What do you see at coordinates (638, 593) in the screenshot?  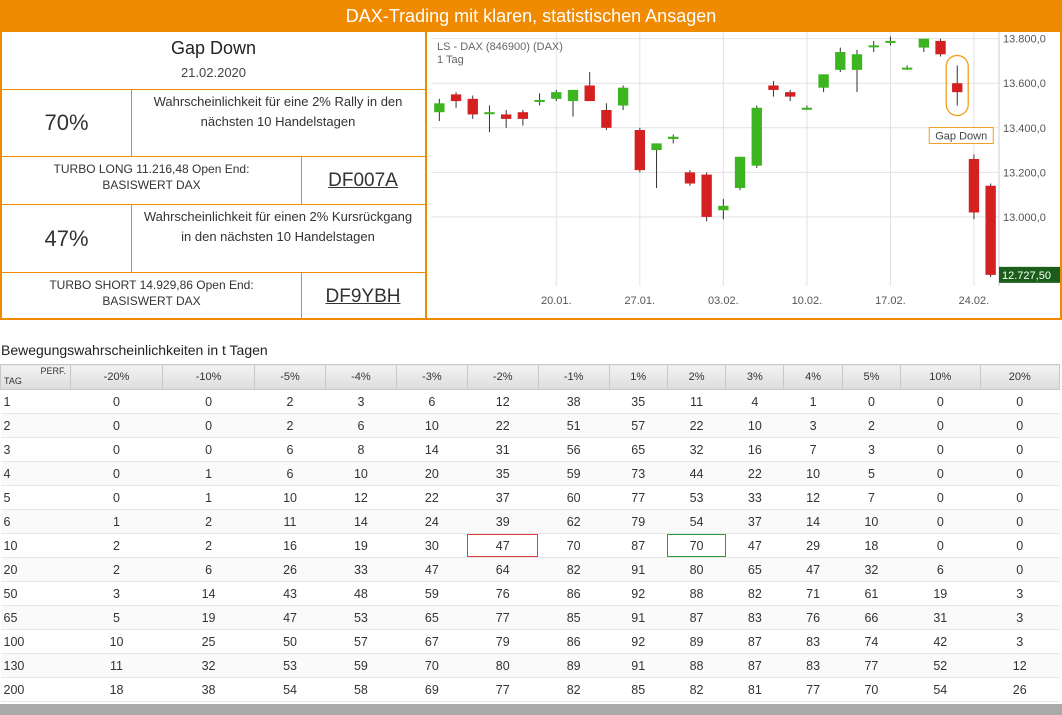 I see `table-cell: 92` at bounding box center [638, 593].